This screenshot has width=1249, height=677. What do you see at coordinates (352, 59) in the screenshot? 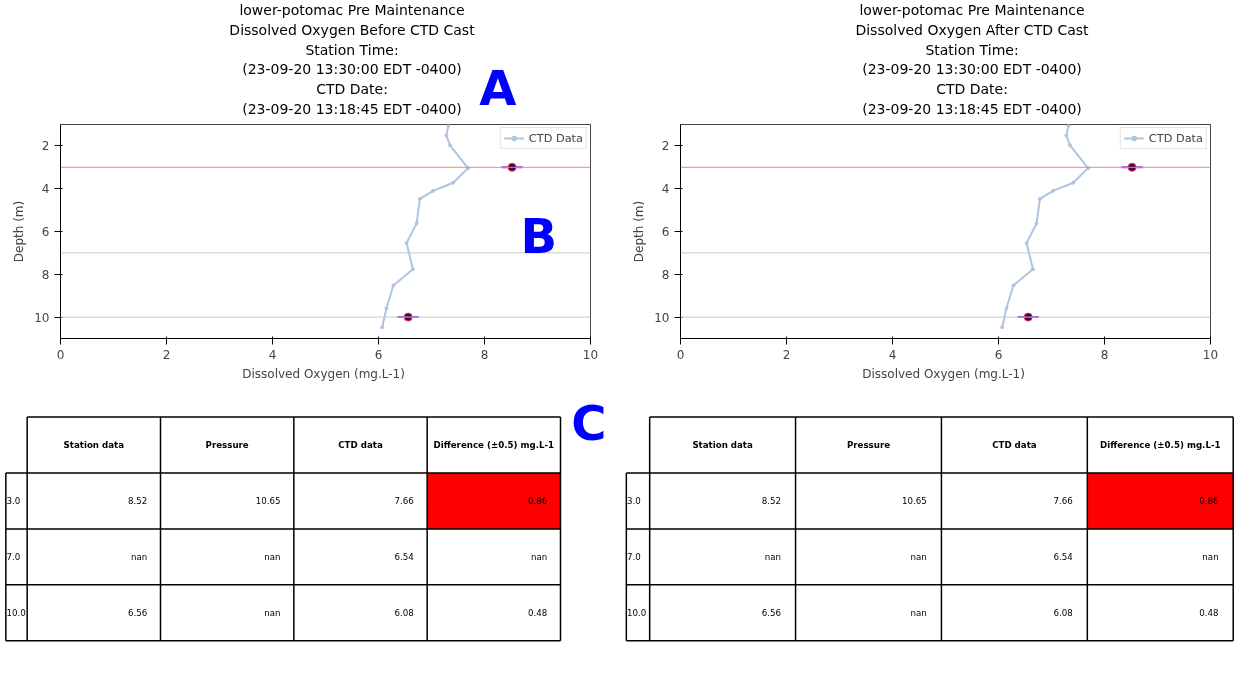
I see `chart-title: lower-potomac Pre Maintenance Dissolved Oxygen Before CTD Cast Station Time: (23-09-20 13:30:00 EDT -0400) CTD Date: (23-09-20 13:18:45 EDT -0400)` at bounding box center [352, 59].